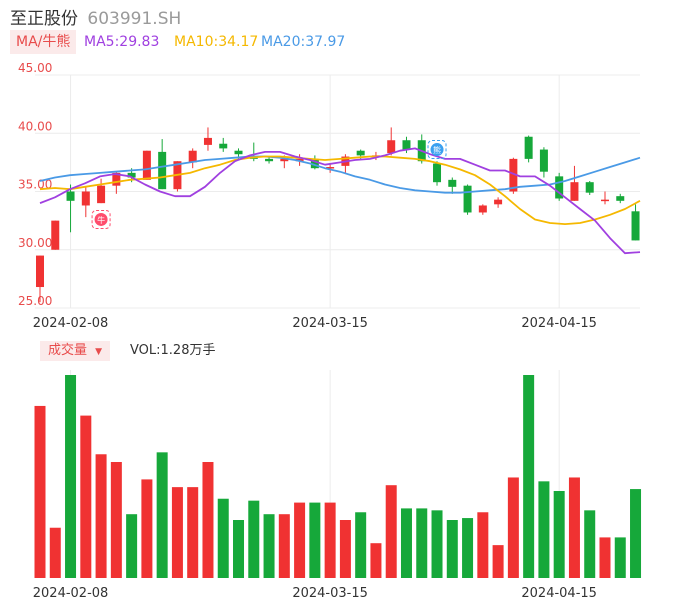 This screenshot has height=606, width=686. I want to click on caret-down-icon: ▼, so click(99, 352).